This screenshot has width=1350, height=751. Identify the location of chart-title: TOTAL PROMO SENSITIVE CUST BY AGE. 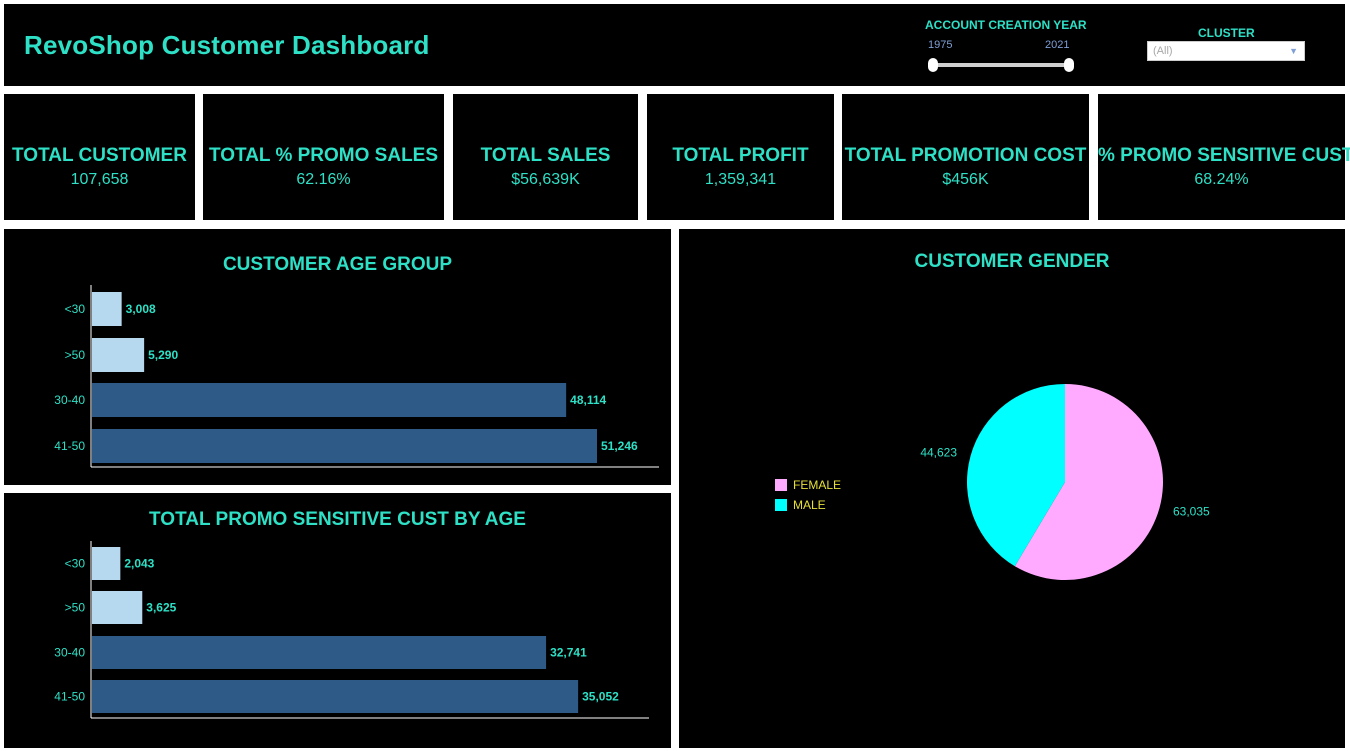
(337, 519).